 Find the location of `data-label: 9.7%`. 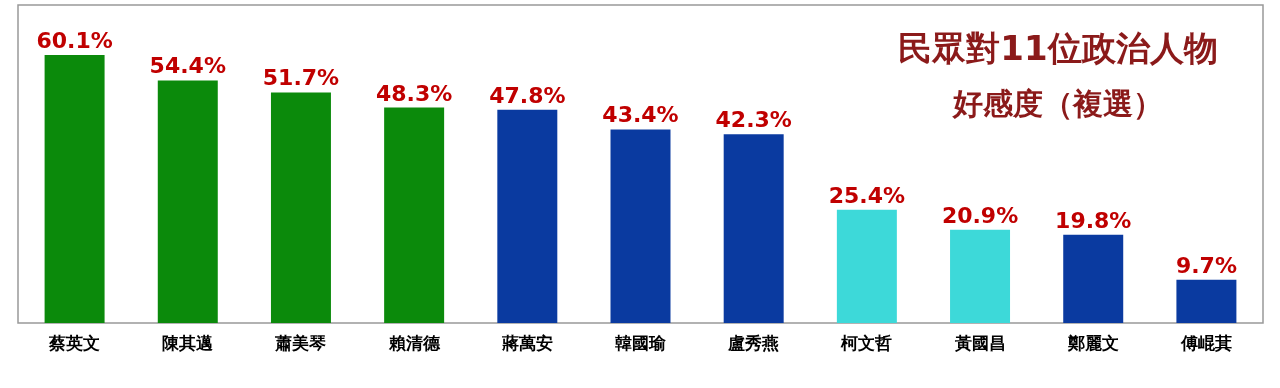

data-label: 9.7% is located at coordinates (1206, 265).